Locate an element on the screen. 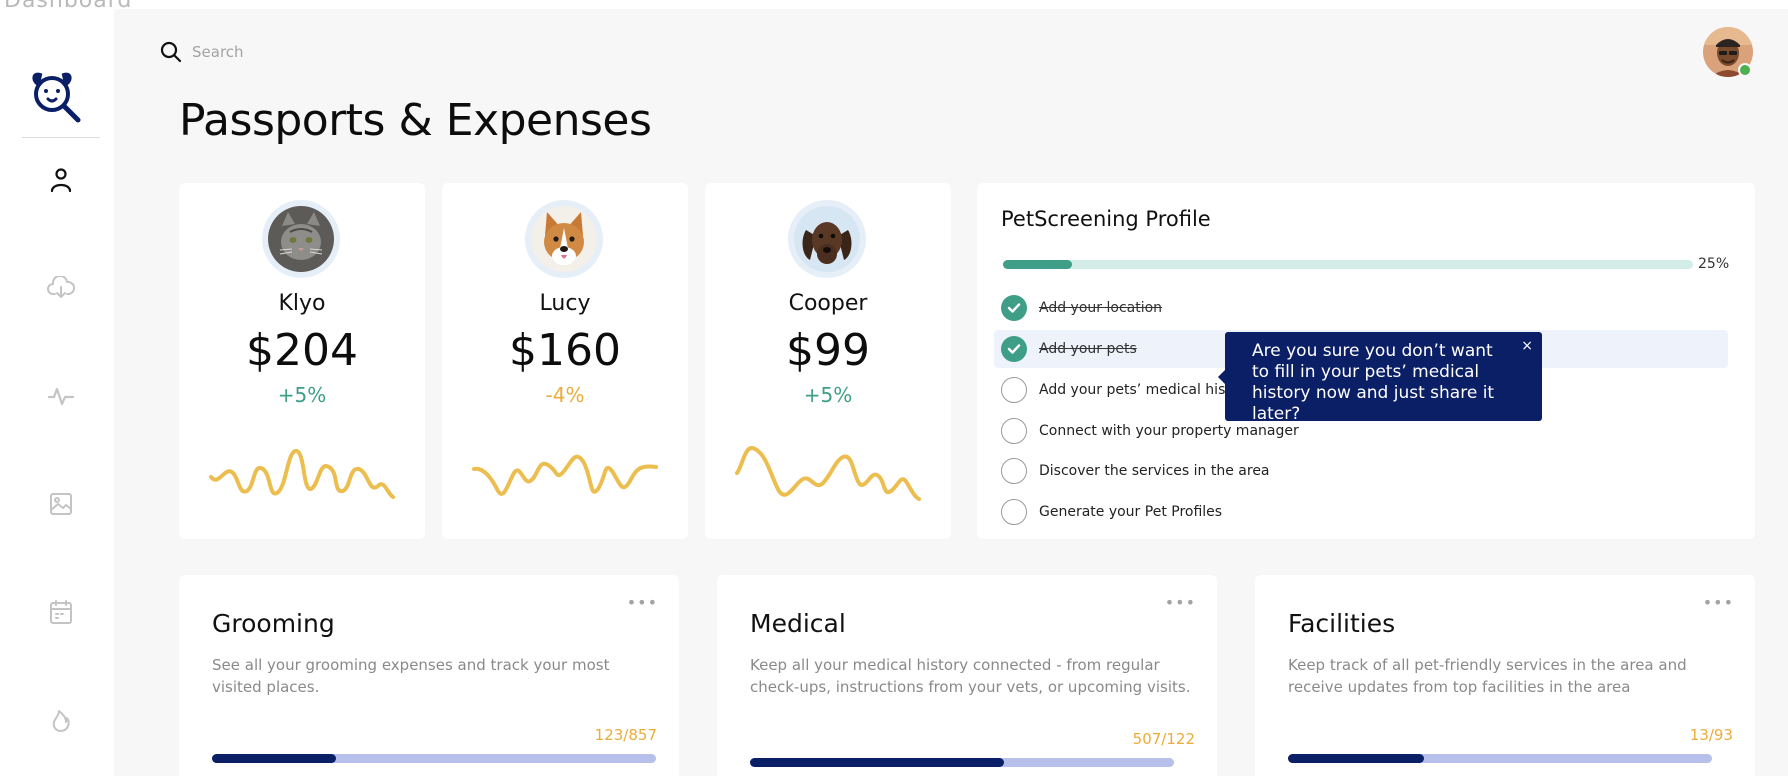 The width and height of the screenshot is (1788, 776). pet-expense-amount: $160 is located at coordinates (565, 350).